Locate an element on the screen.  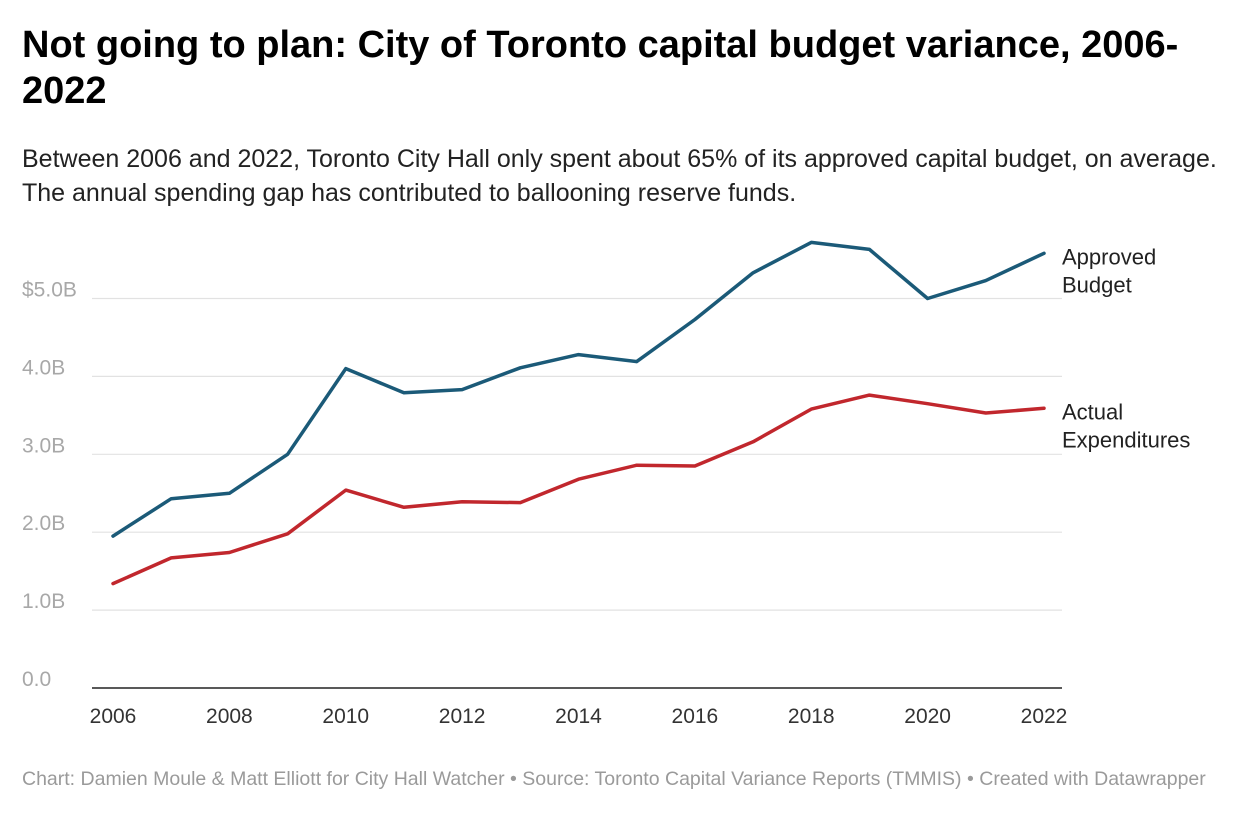
y-tick-label: 1.0B is located at coordinates (43, 601).